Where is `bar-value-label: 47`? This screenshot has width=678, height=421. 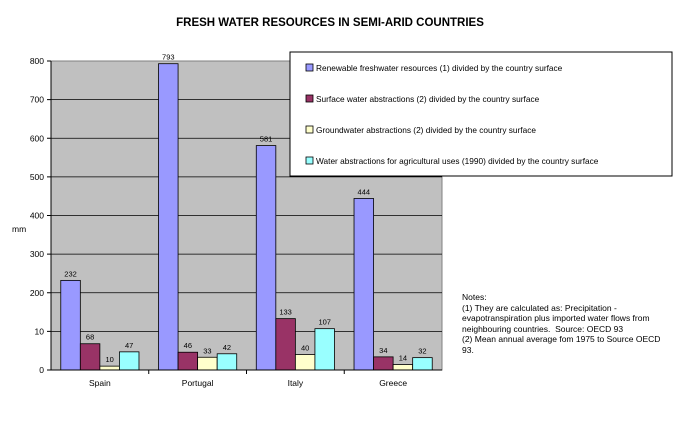
bar-value-label: 47 is located at coordinates (129, 345).